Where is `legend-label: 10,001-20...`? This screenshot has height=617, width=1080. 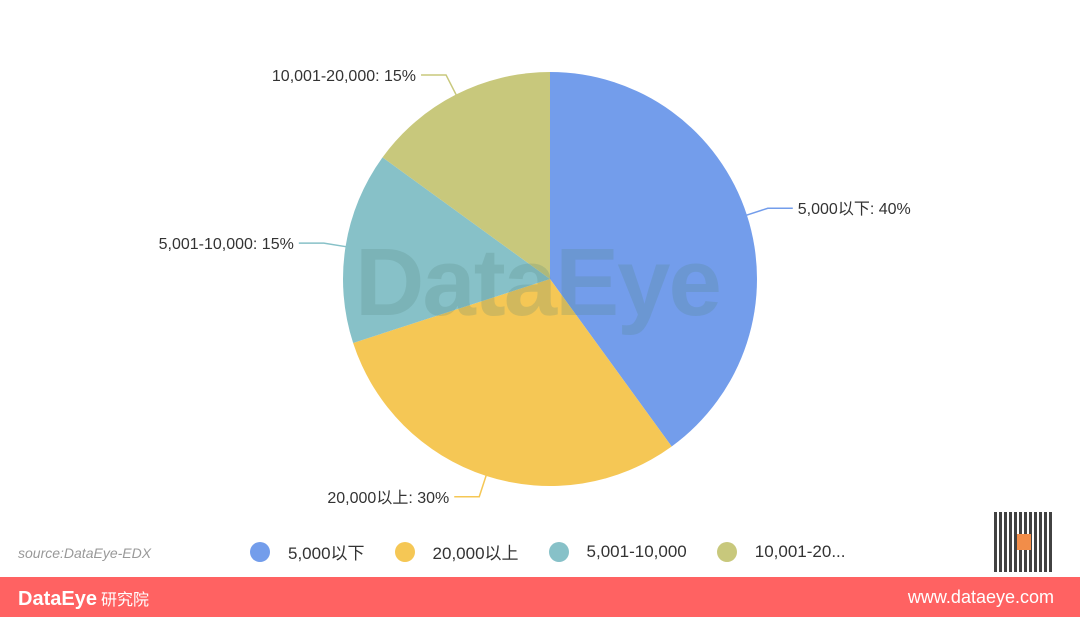
legend-label: 10,001-20... is located at coordinates (800, 551).